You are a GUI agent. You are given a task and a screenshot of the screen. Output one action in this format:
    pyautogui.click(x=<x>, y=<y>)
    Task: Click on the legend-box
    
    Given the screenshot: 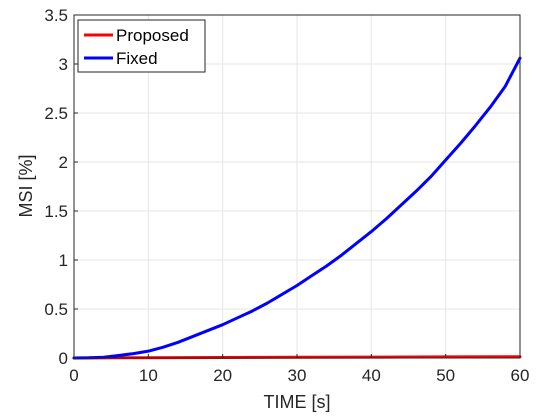 What is the action you would take?
    pyautogui.click(x=141, y=46)
    